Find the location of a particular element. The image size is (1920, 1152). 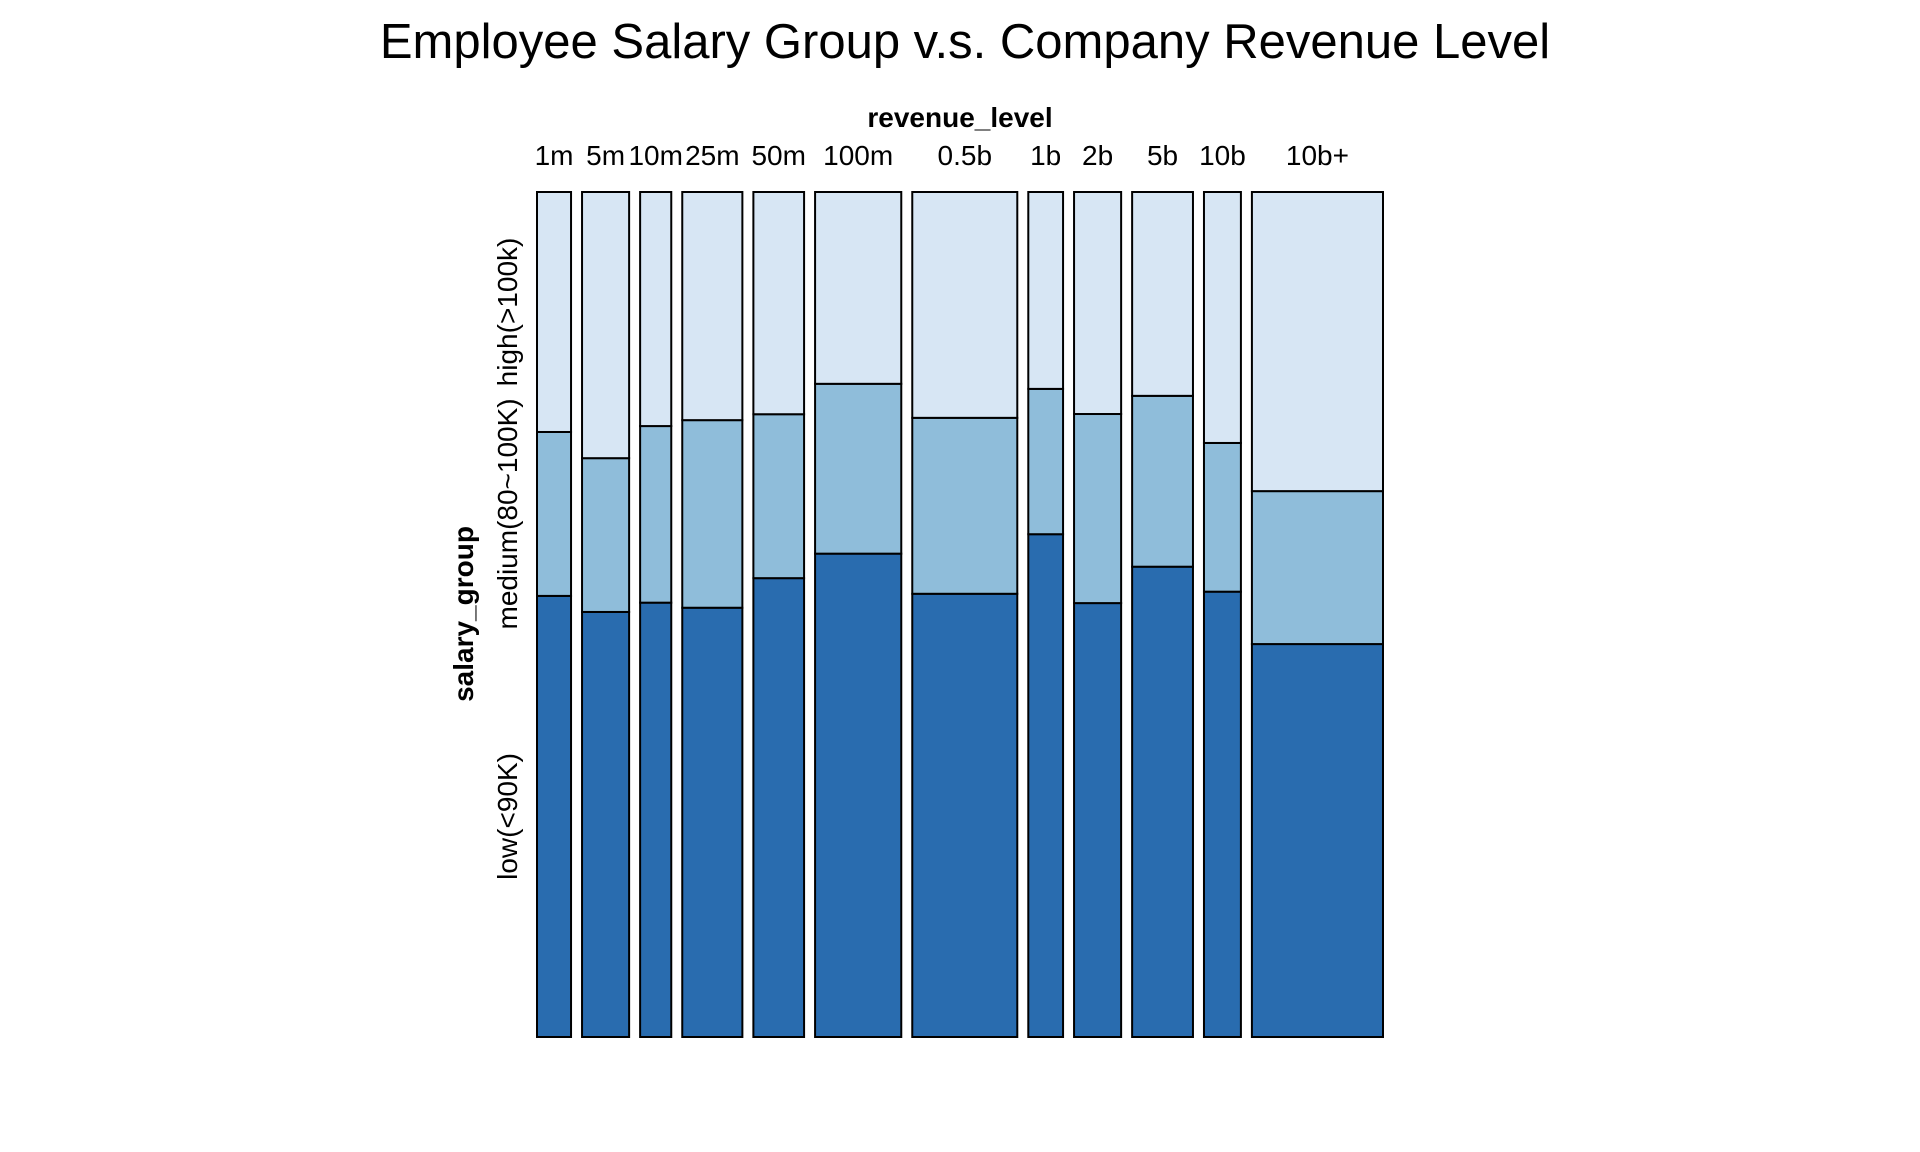

x-tick-label: 5b is located at coordinates (1162, 155).